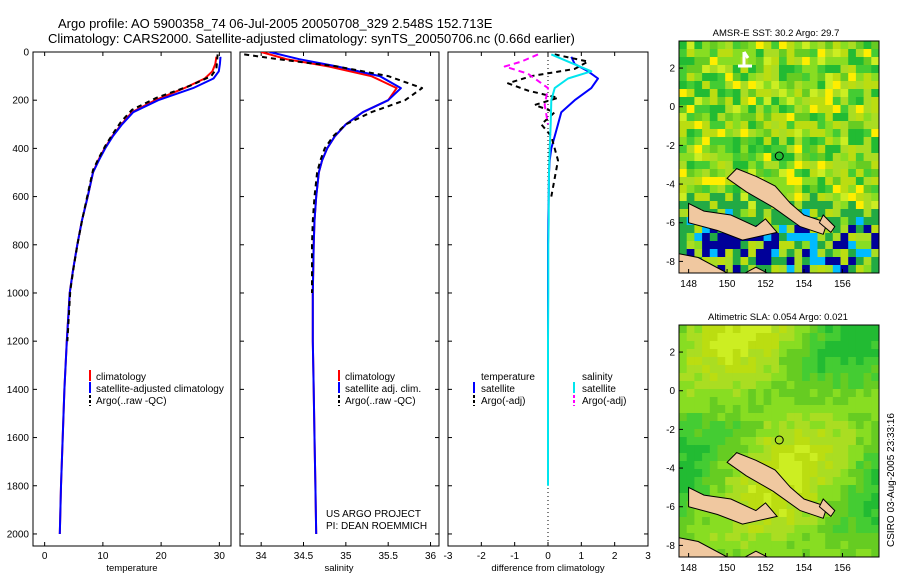 Image resolution: width=900 pixels, height=580 pixels. I want to click on x-tick-label: 35.5, so click(388, 556).